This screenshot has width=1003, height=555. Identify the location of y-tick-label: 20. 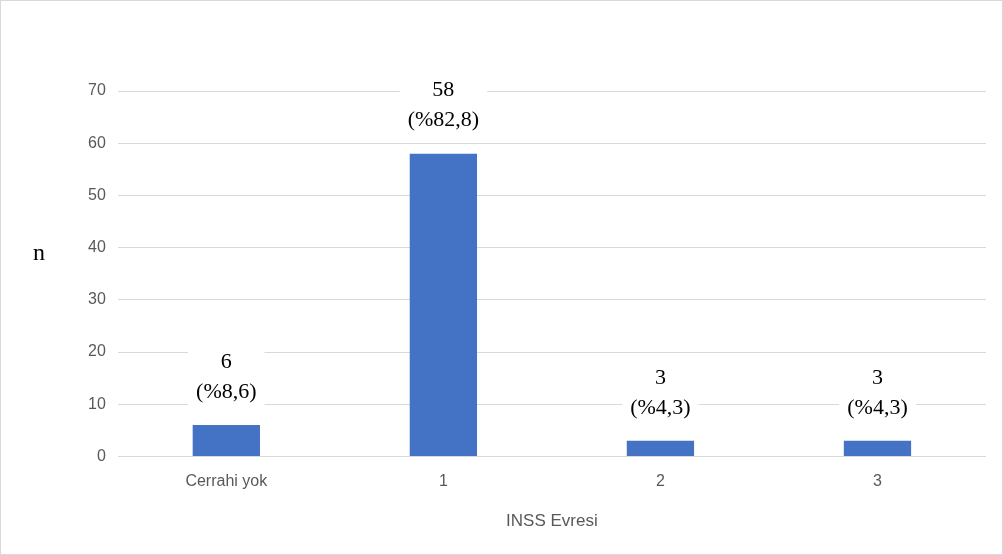
(97, 351).